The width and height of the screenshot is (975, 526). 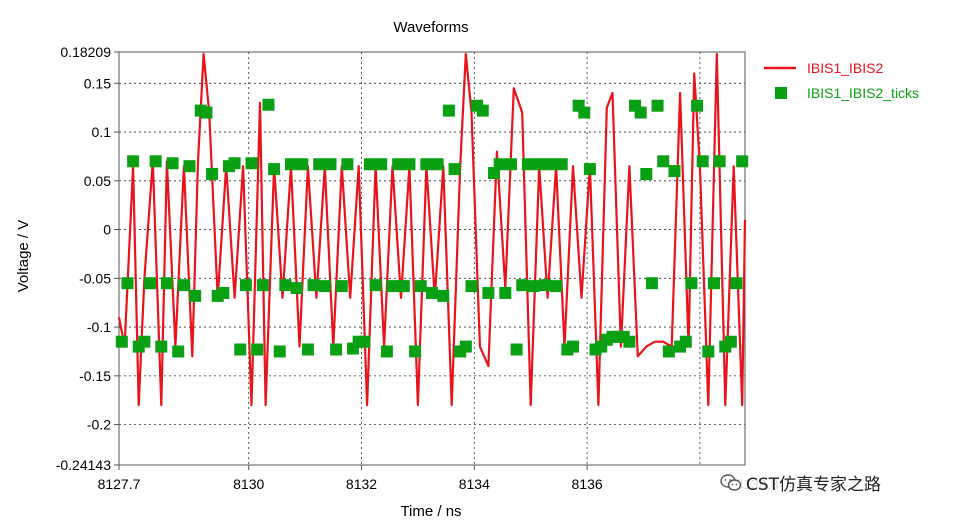 What do you see at coordinates (781, 93) in the screenshot?
I see `legend-marker-swatch` at bounding box center [781, 93].